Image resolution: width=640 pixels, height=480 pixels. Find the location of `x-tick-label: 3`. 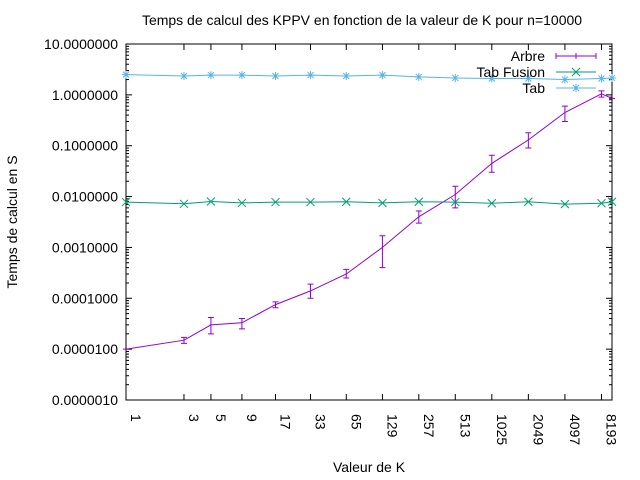

x-tick-label: 3 is located at coordinates (194, 418).